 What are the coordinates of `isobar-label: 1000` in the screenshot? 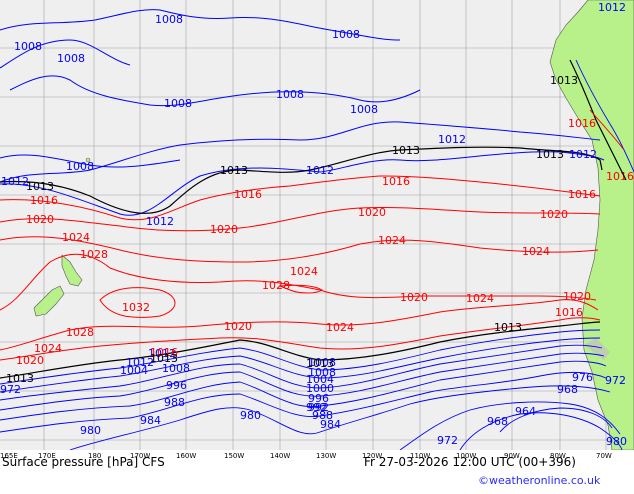 It's located at (320, 388).